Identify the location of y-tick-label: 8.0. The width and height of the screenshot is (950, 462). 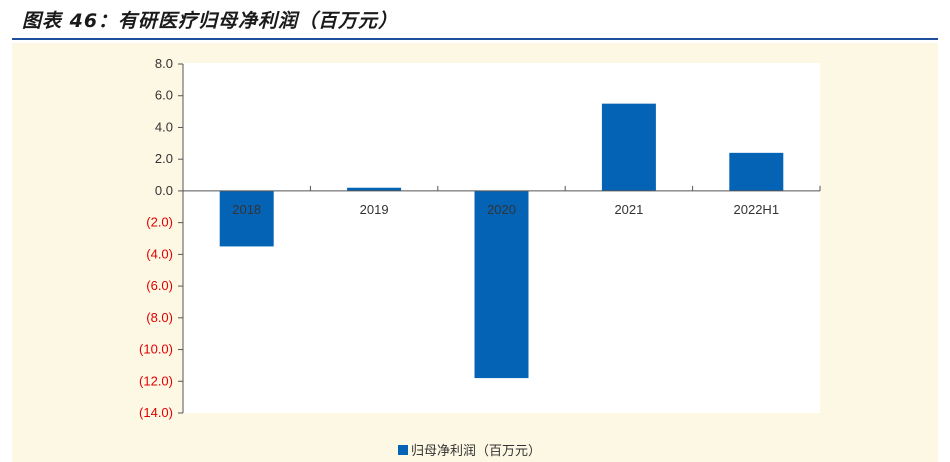
(164, 63).